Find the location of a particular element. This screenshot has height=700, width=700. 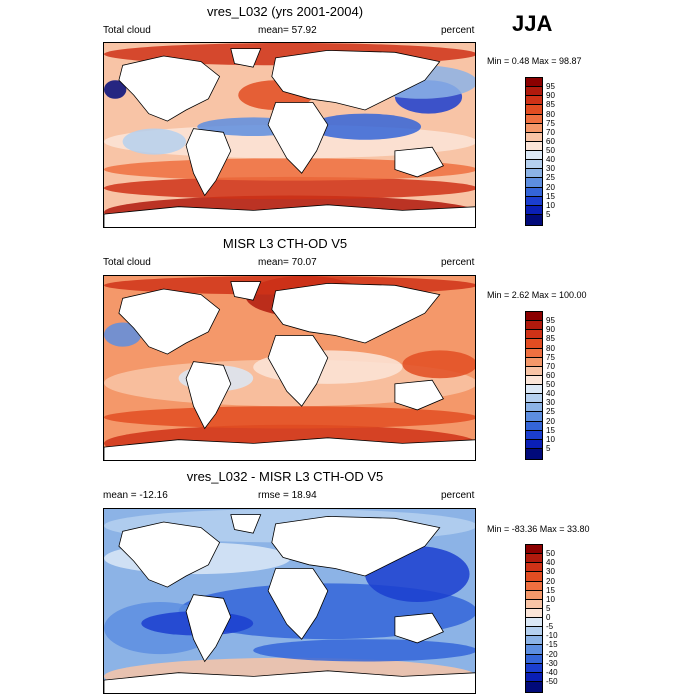

colorbar-tick-label: -20 is located at coordinates (552, 654).